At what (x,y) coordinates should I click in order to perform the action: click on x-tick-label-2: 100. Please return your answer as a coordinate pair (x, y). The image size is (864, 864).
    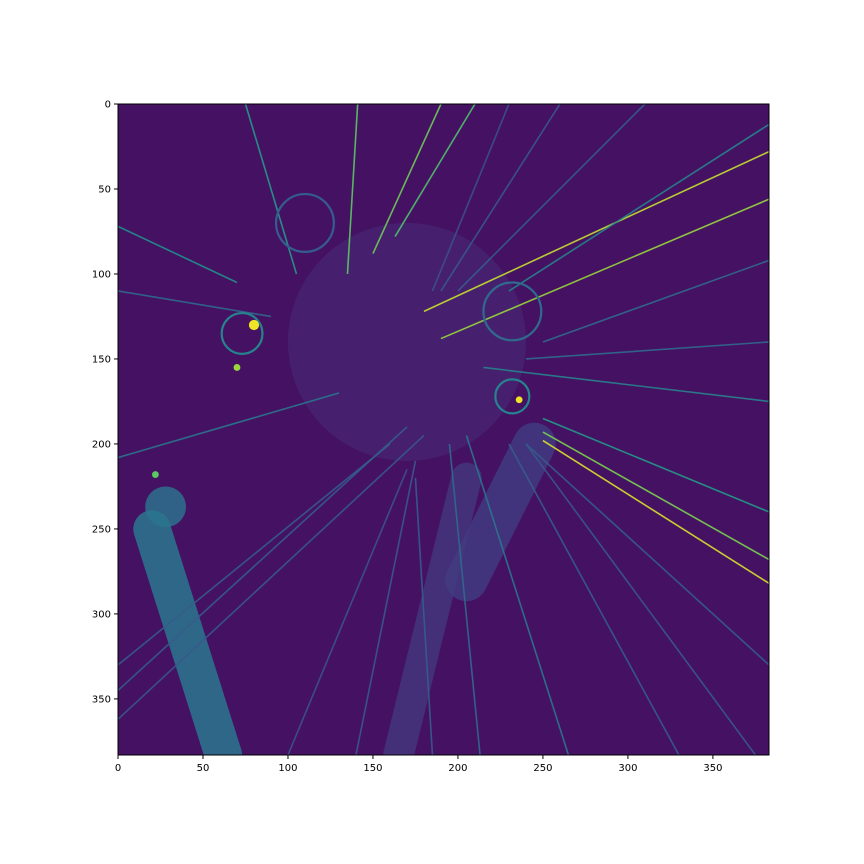
    Looking at the image, I should click on (287, 768).